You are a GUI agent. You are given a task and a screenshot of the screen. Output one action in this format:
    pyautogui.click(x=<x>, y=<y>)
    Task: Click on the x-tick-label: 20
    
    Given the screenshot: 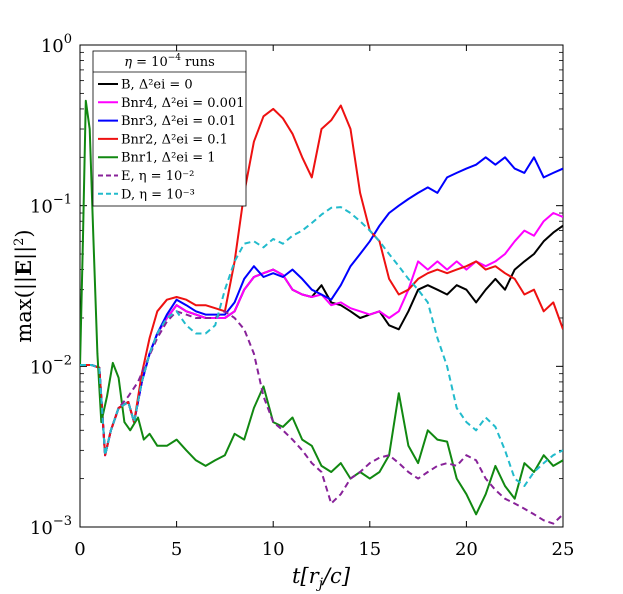 What is the action you would take?
    pyautogui.click(x=466, y=549)
    